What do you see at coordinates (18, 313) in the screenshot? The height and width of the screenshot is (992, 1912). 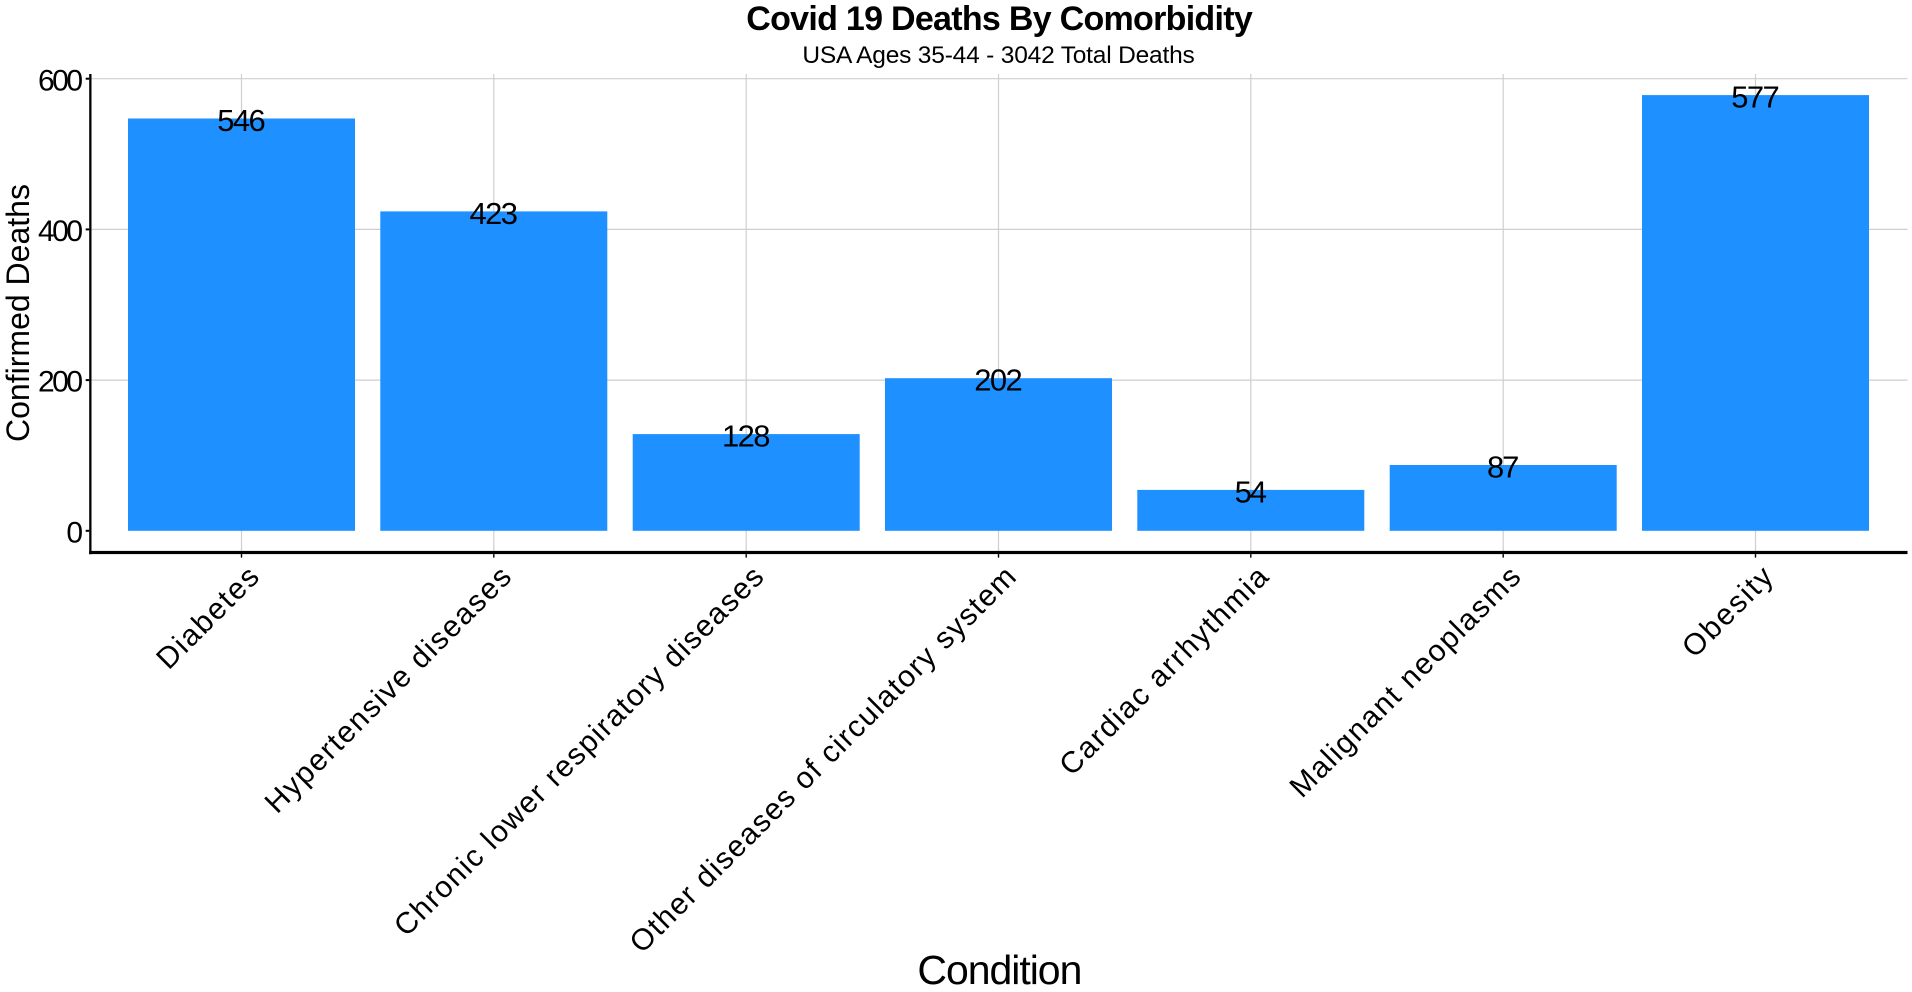 I see `svg-text: Confirmed Deaths` at bounding box center [18, 313].